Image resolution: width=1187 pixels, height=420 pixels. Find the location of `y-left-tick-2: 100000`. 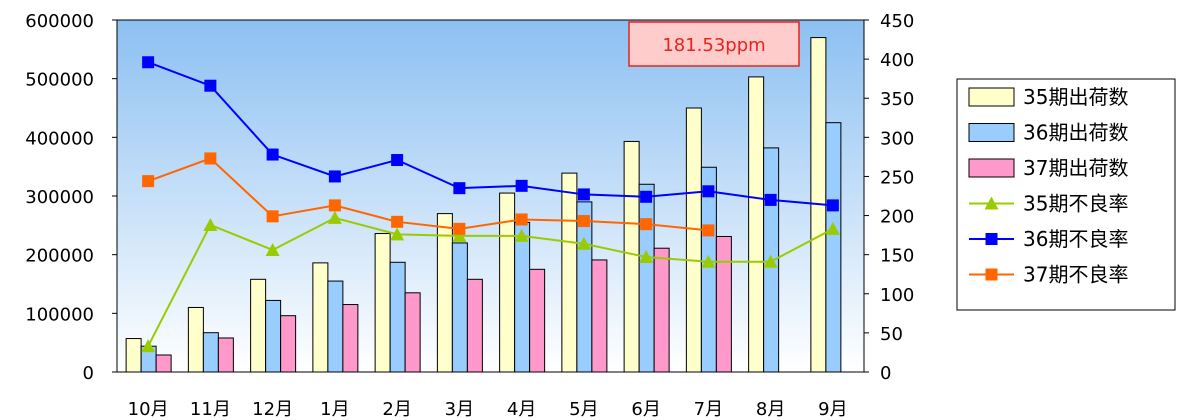

y-left-tick-2: 100000 is located at coordinates (59, 314).